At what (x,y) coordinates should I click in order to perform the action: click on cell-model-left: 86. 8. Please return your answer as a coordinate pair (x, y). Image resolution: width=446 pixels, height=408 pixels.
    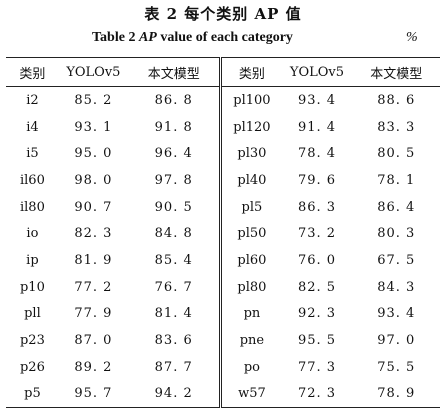
    Looking at the image, I should click on (175, 100).